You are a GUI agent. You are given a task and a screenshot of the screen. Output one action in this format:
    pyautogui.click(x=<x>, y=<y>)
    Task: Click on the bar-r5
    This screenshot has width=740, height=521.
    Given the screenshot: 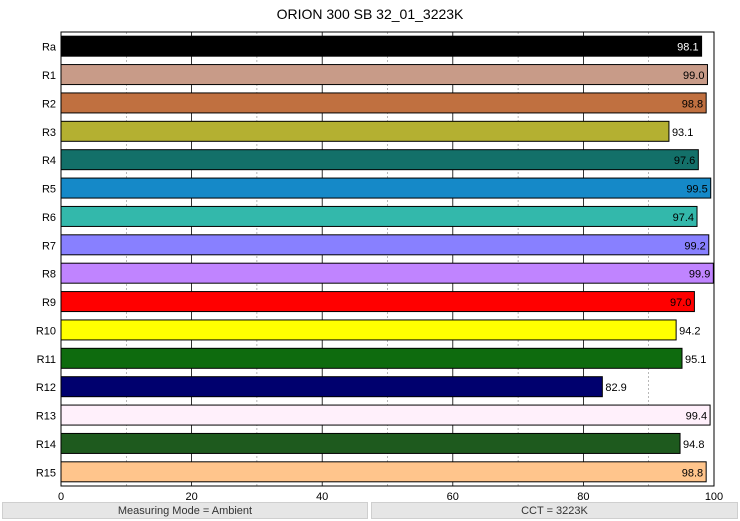 What is the action you would take?
    pyautogui.click(x=386, y=188)
    